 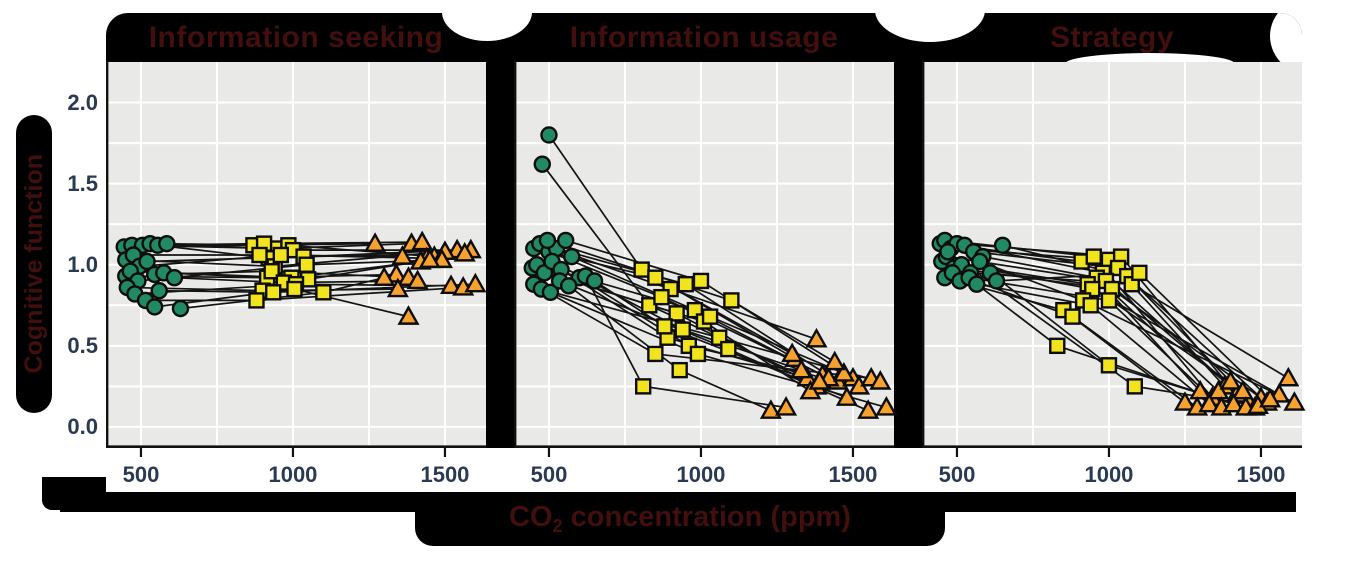 I want to click on y-tick-label: 2.0, so click(x=82, y=102).